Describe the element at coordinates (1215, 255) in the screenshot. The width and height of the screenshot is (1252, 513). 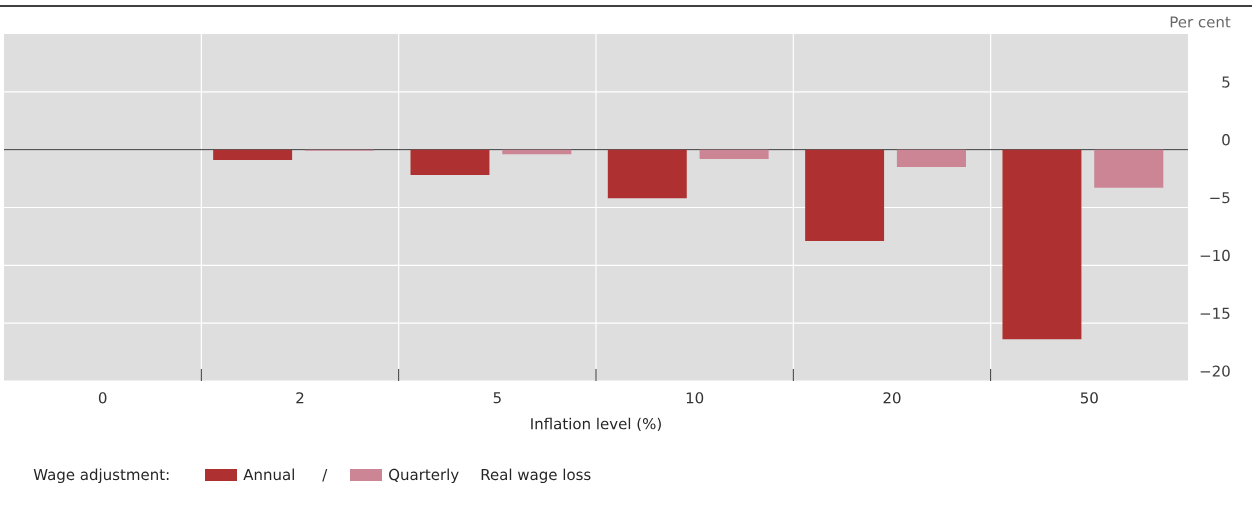
I see `y-tick-label: −10` at that location.